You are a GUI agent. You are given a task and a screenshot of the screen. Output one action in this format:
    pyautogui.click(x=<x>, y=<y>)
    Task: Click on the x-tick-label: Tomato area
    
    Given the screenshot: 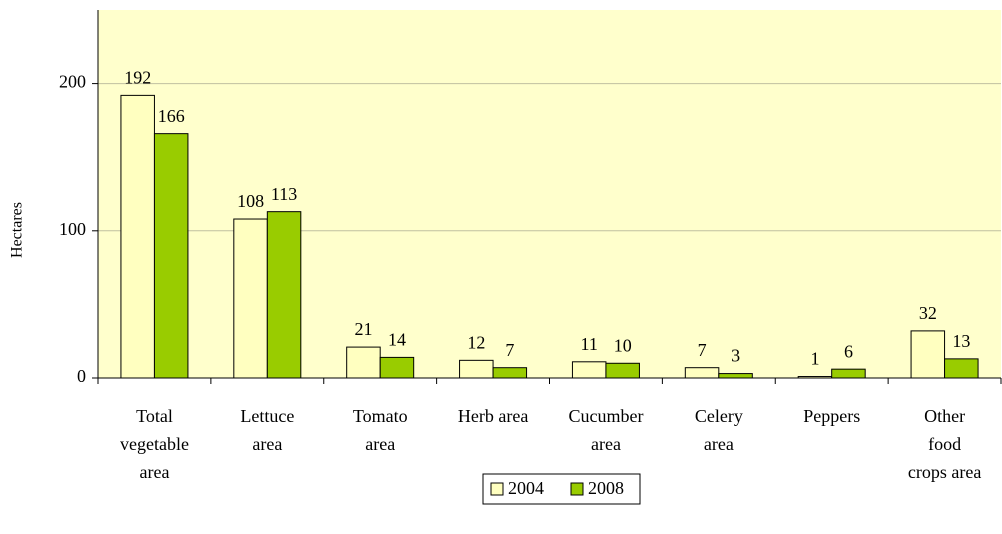 What is the action you would take?
    pyautogui.click(x=380, y=430)
    